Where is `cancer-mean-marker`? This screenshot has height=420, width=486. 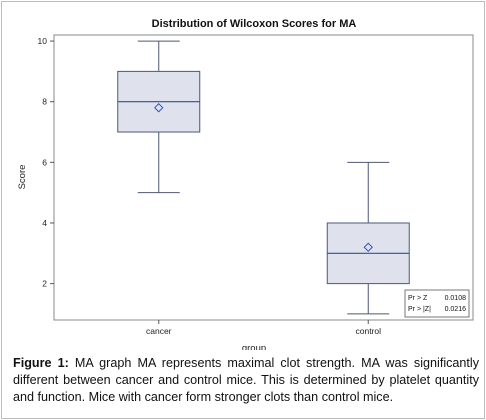
cancer-mean-marker is located at coordinates (159, 108).